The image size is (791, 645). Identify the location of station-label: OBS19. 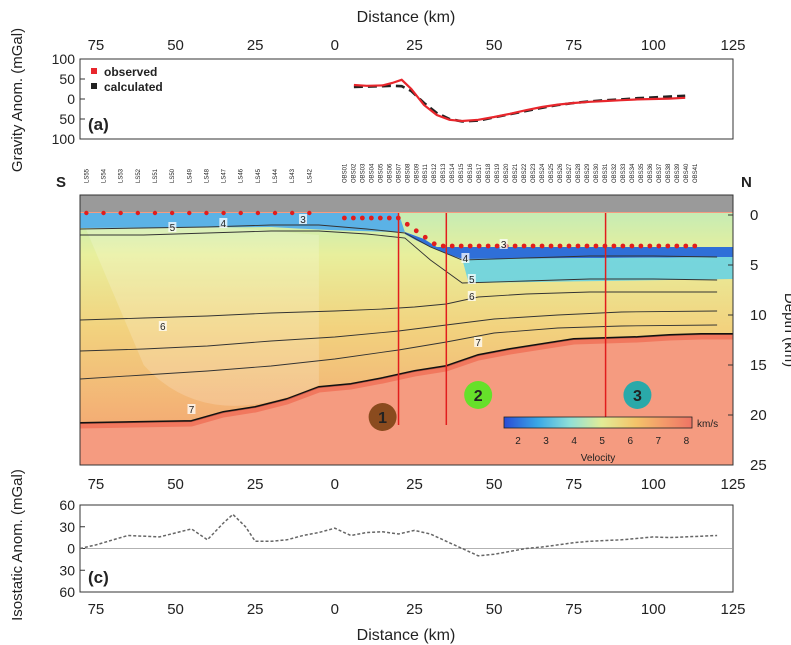
(498, 173).